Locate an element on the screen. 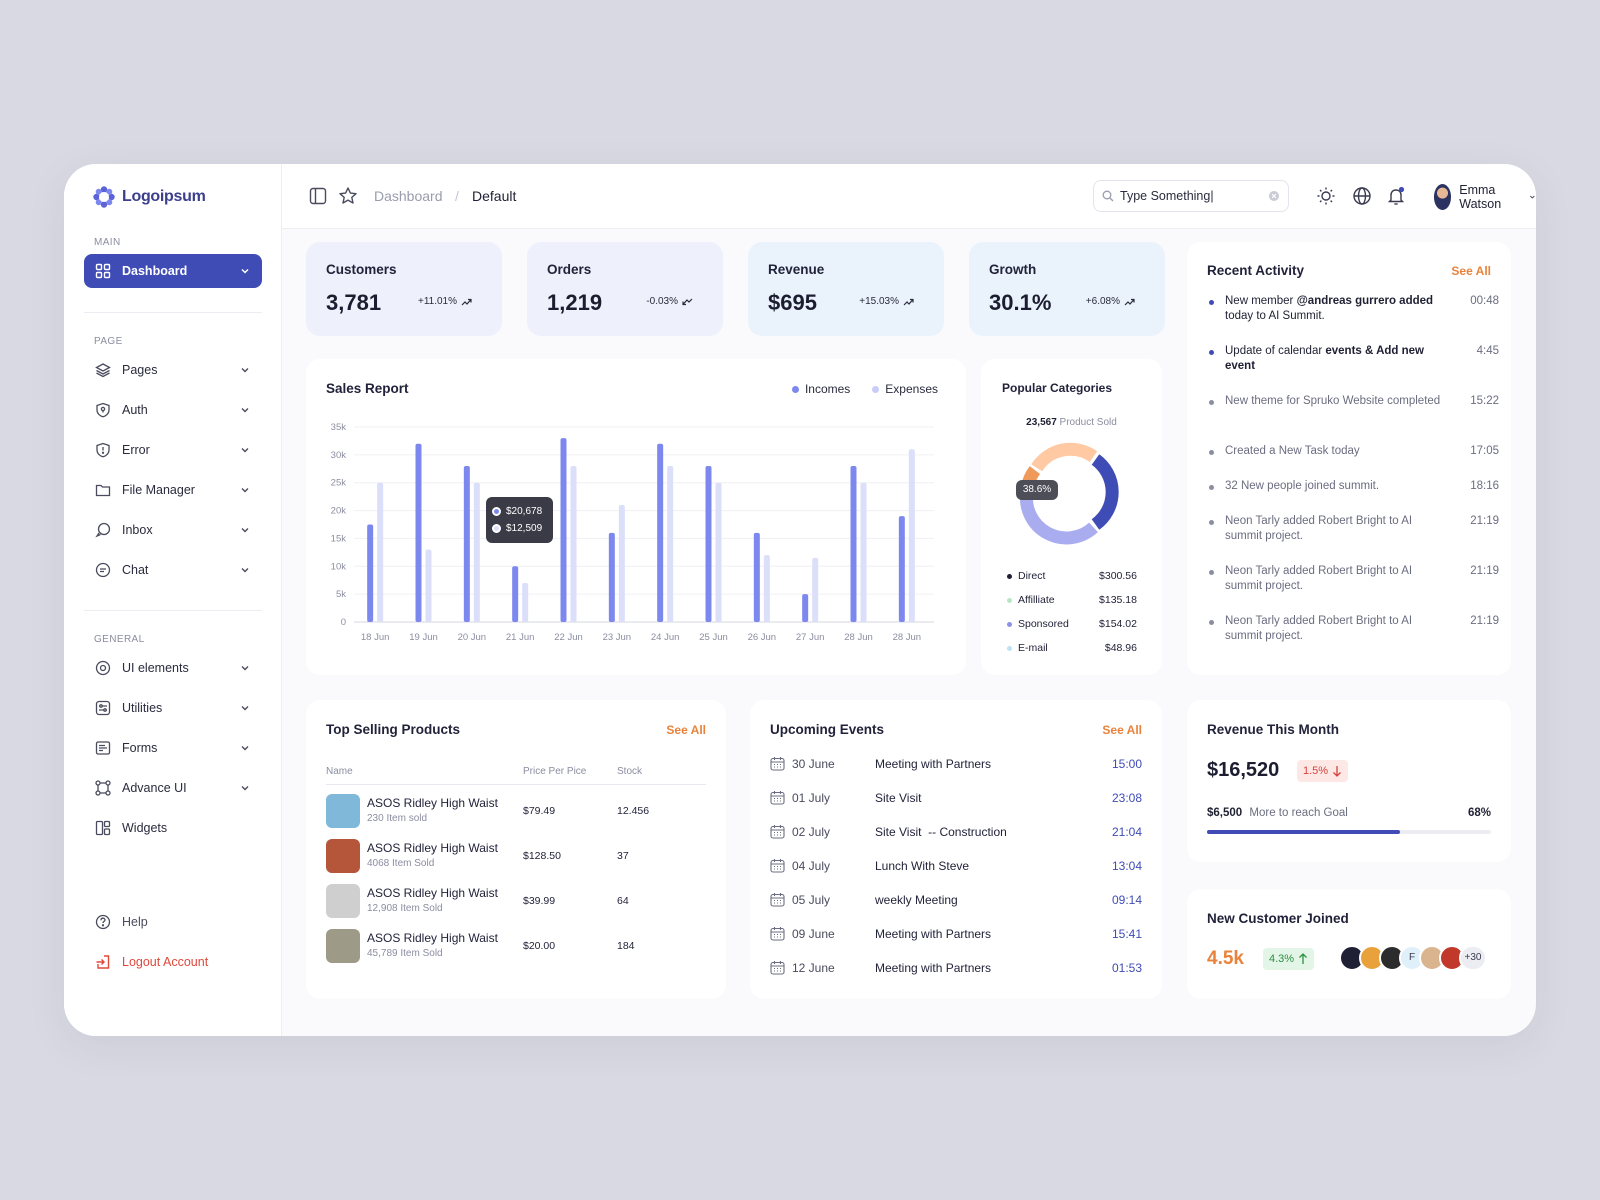 The image size is (1600, 1200). sidebar-item-error: Error is located at coordinates (173, 450).